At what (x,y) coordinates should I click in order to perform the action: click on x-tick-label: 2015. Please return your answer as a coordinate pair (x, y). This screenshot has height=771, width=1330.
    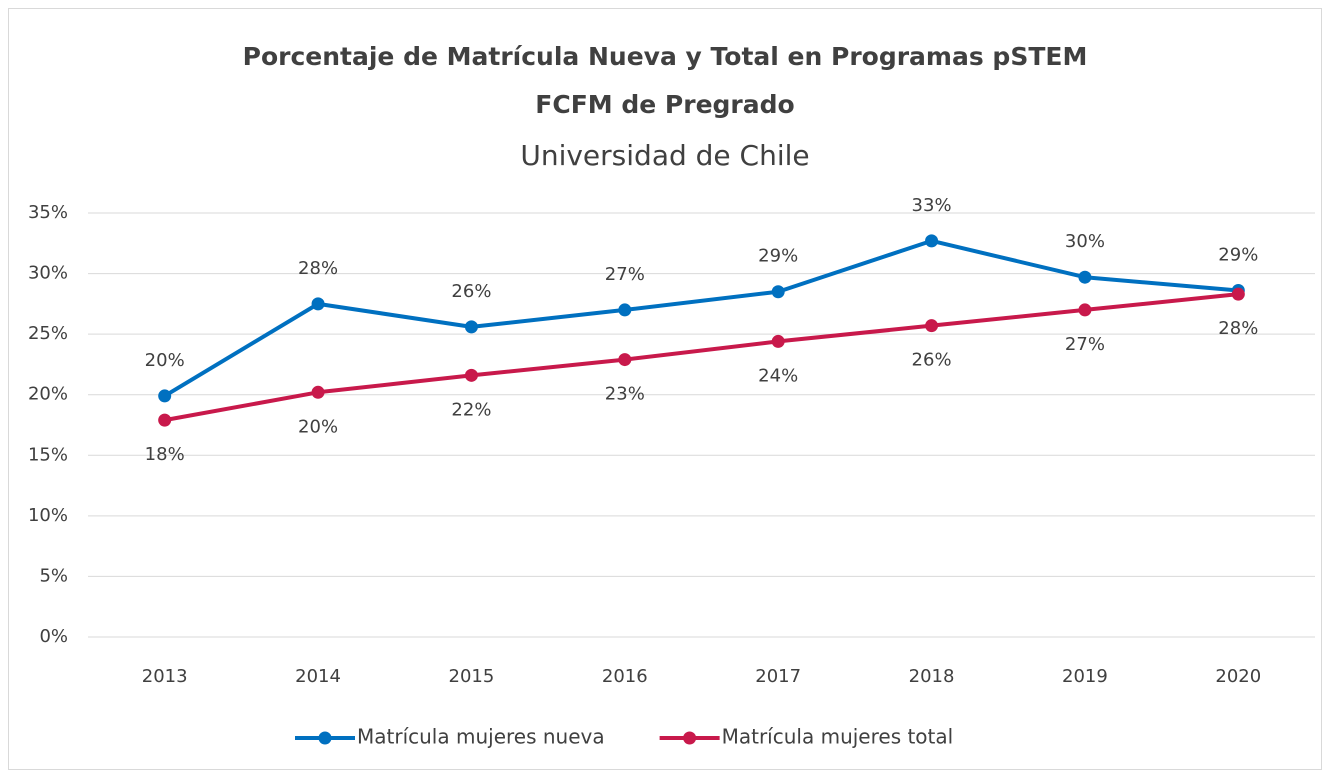
    Looking at the image, I should click on (472, 676).